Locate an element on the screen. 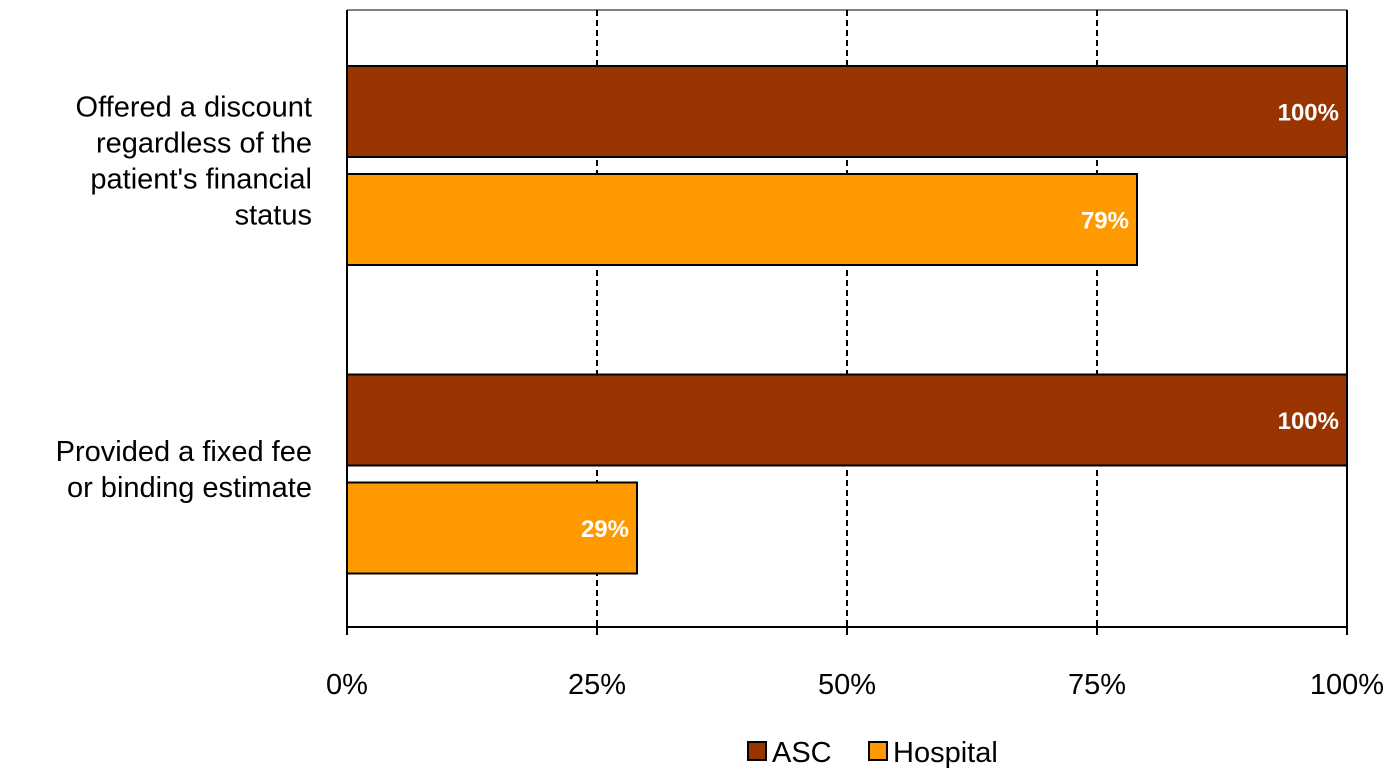 Image resolution: width=1397 pixels, height=780 pixels. x-tick-labels: 0% 25% 50% 75% 100% is located at coordinates (855, 664).